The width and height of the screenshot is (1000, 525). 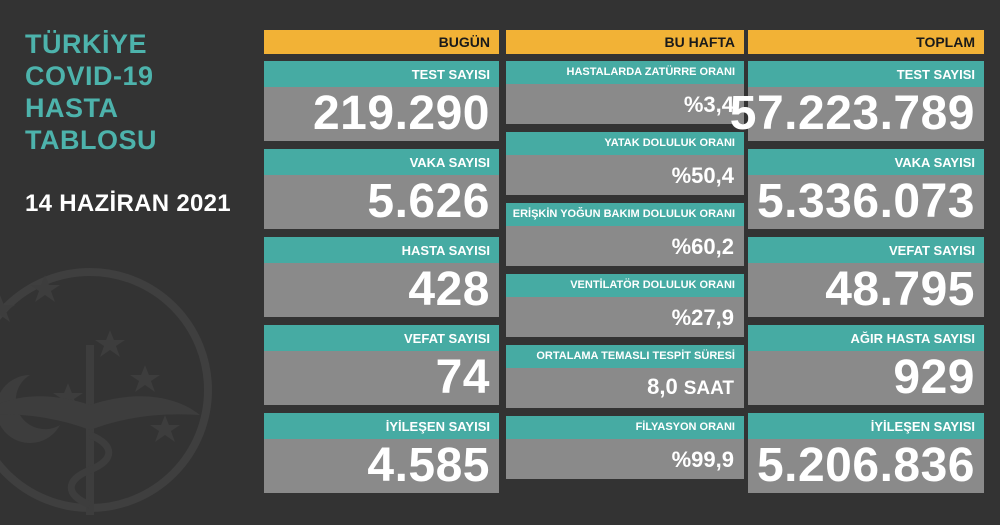 I want to click on contact-detection-time-card: ORTALAMA TEMASLI TESPİT SÜRESİ 8,0 SAAT, so click(x=625, y=376).